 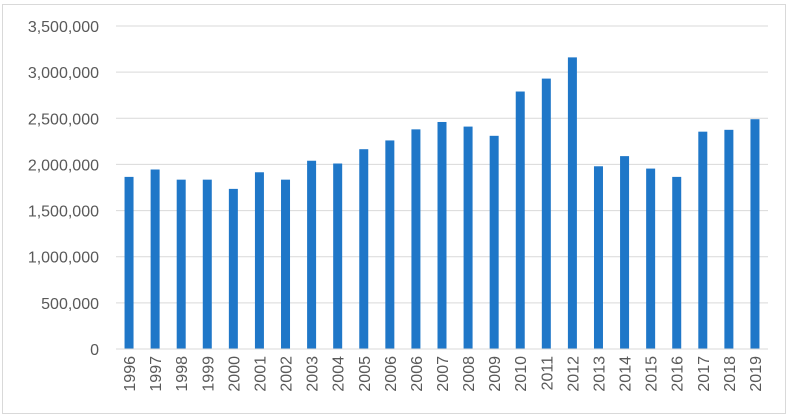 I want to click on x-tick-label: 2018, so click(x=730, y=374).